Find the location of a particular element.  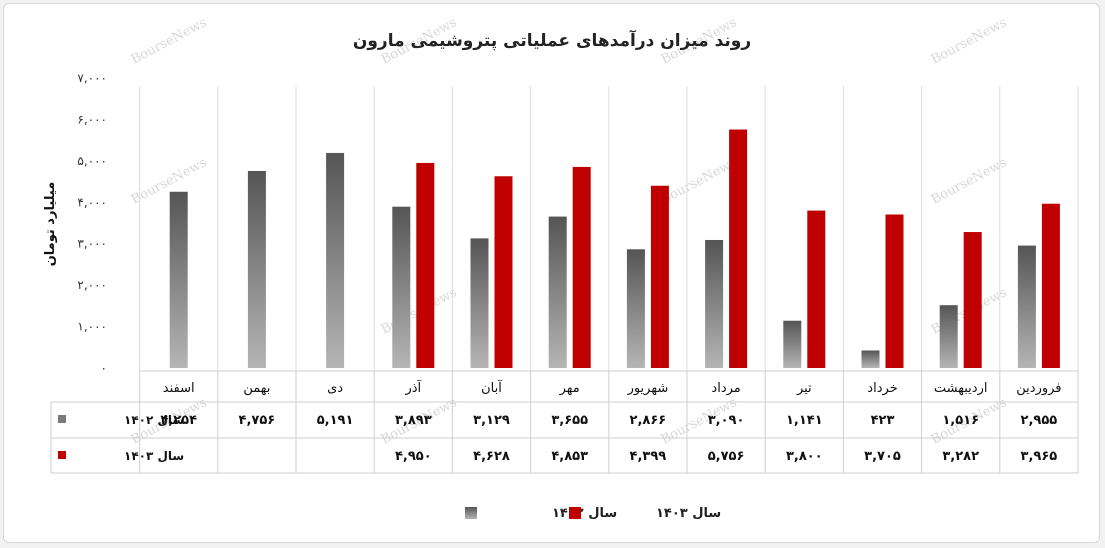

category-label: اسفند is located at coordinates (179, 388).